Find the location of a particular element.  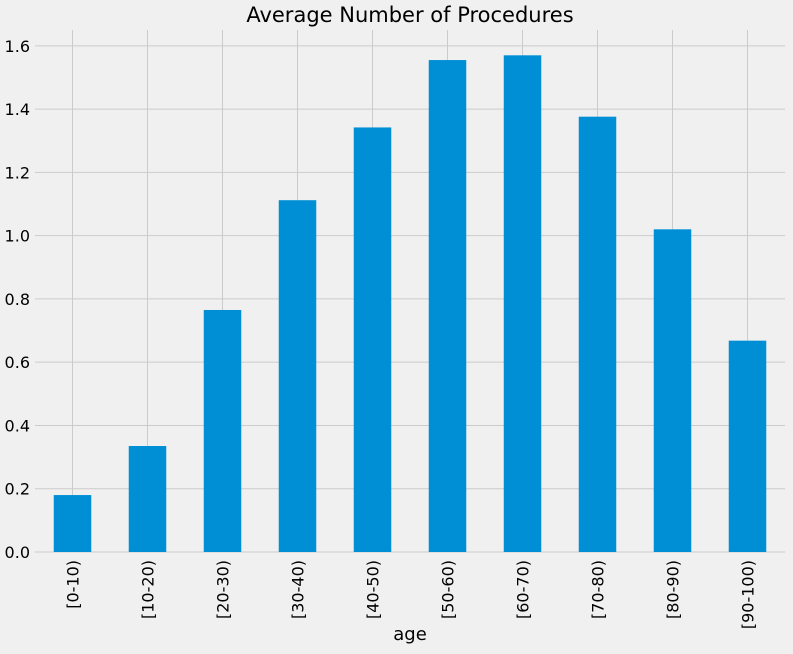

x-tick-label: [60-70) is located at coordinates (523, 589).